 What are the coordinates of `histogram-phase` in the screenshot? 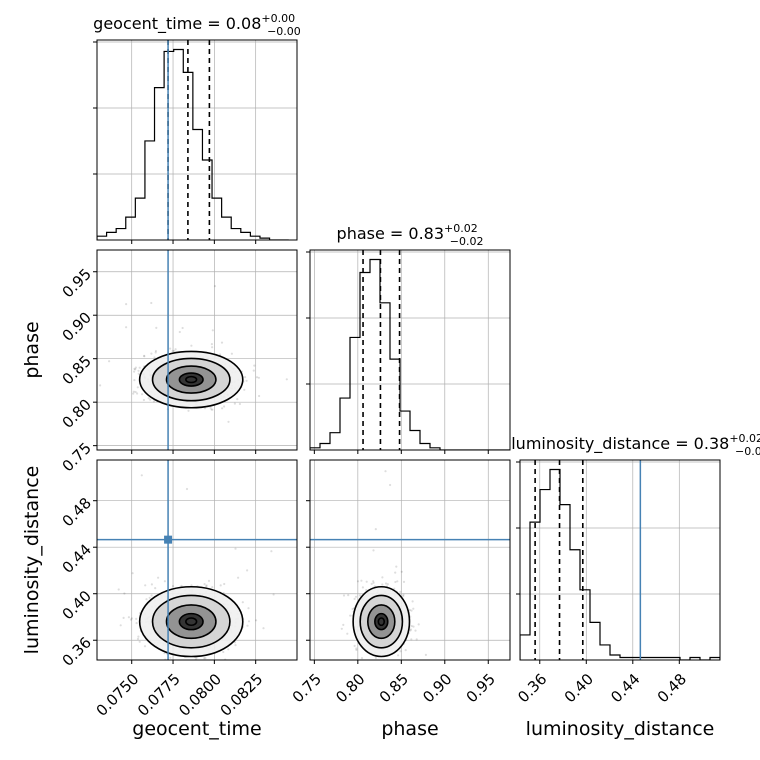 It's located at (410, 354).